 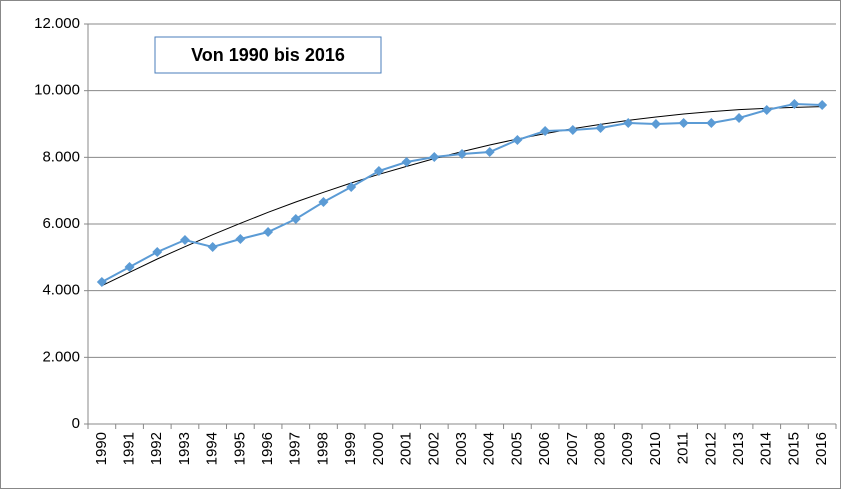 What do you see at coordinates (599, 448) in the screenshot?
I see `x-tick-label: 2008` at bounding box center [599, 448].